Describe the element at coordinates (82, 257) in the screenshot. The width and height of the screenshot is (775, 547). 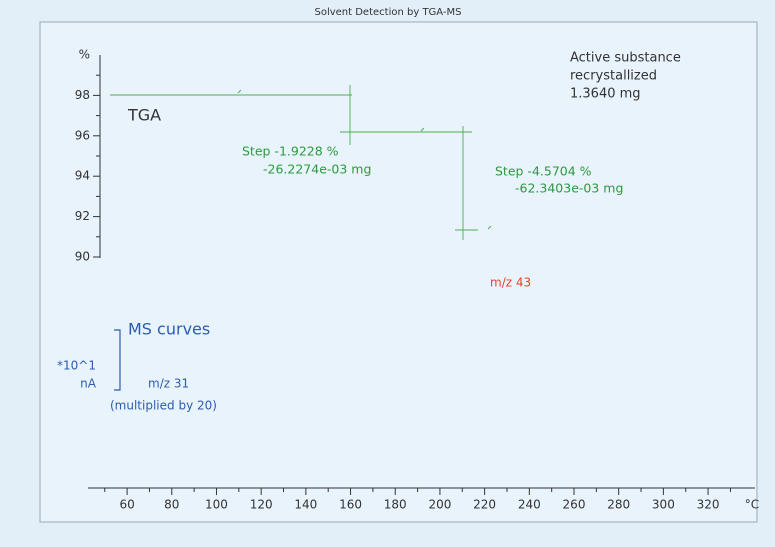
I see `y-tick-label: 90` at that location.